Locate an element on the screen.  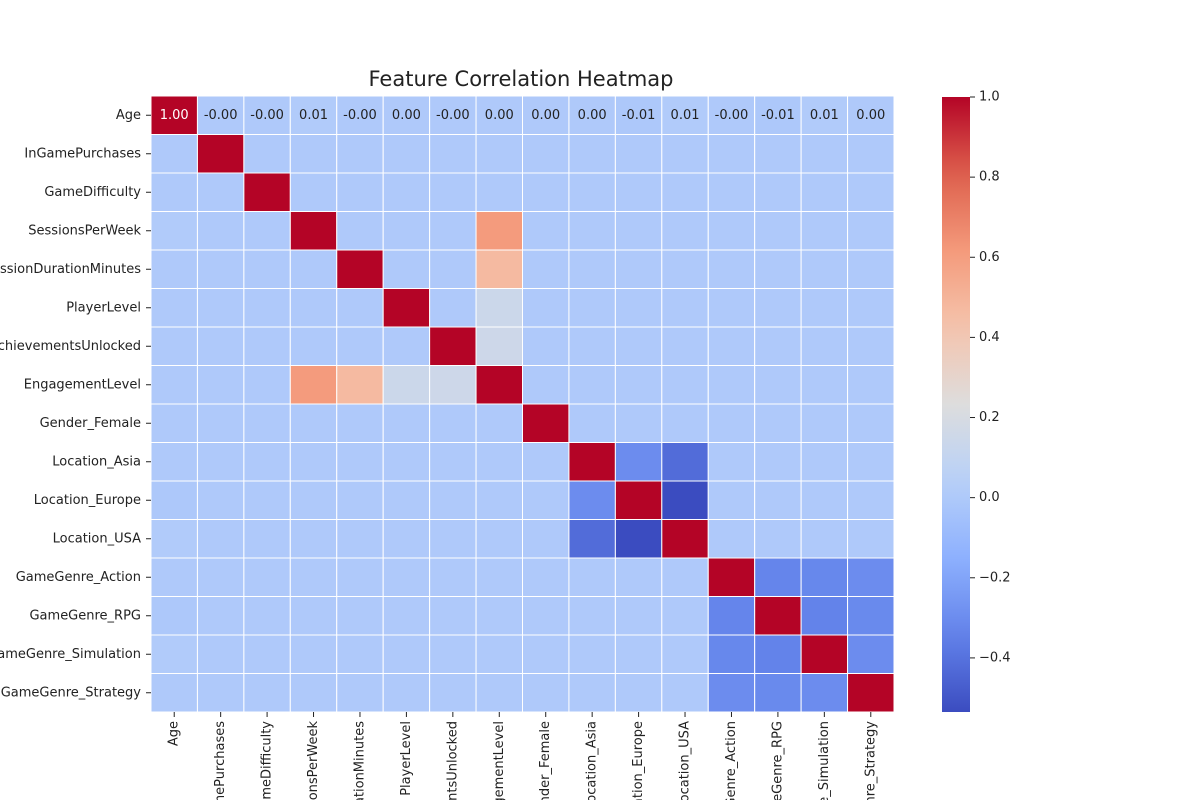
x-tick-label: PlayerLevel is located at coordinates (406, 758).